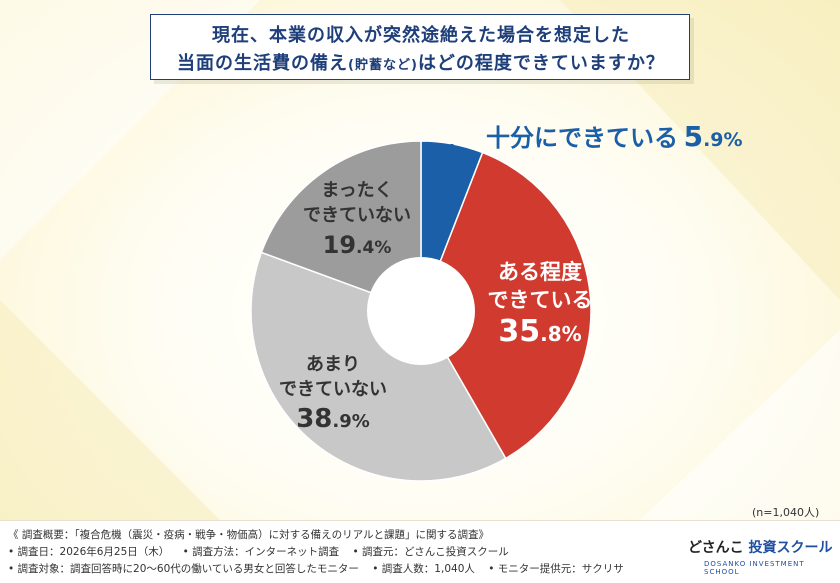  I want to click on label-s3-line2: できていない, so click(357, 215).